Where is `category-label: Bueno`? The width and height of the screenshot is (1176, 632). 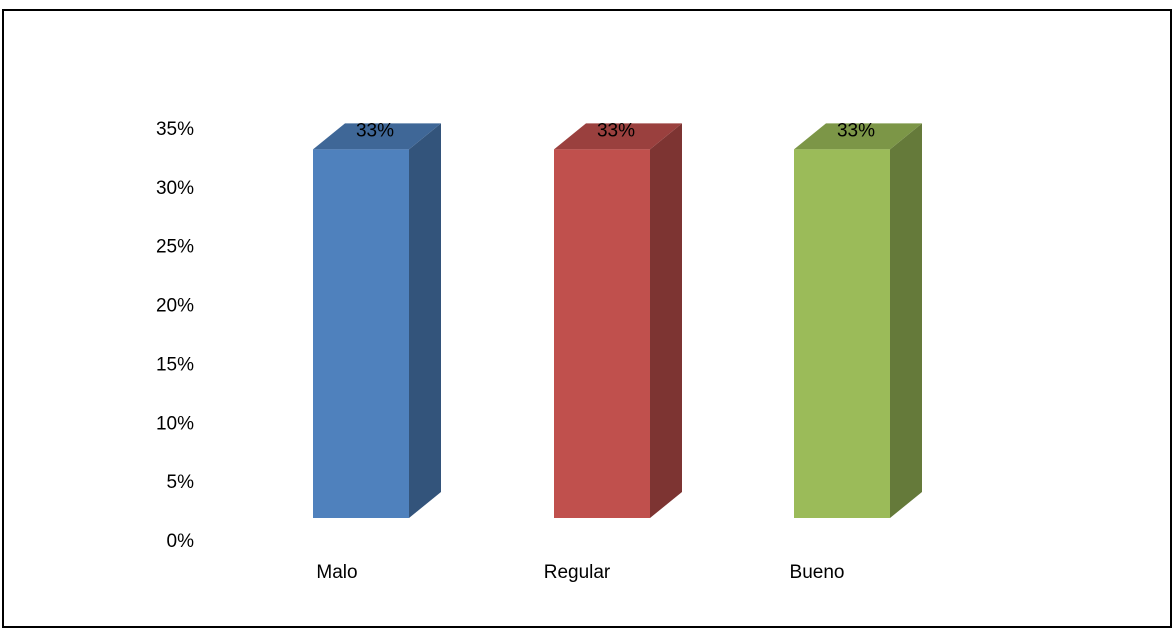
category-label: Bueno is located at coordinates (817, 572).